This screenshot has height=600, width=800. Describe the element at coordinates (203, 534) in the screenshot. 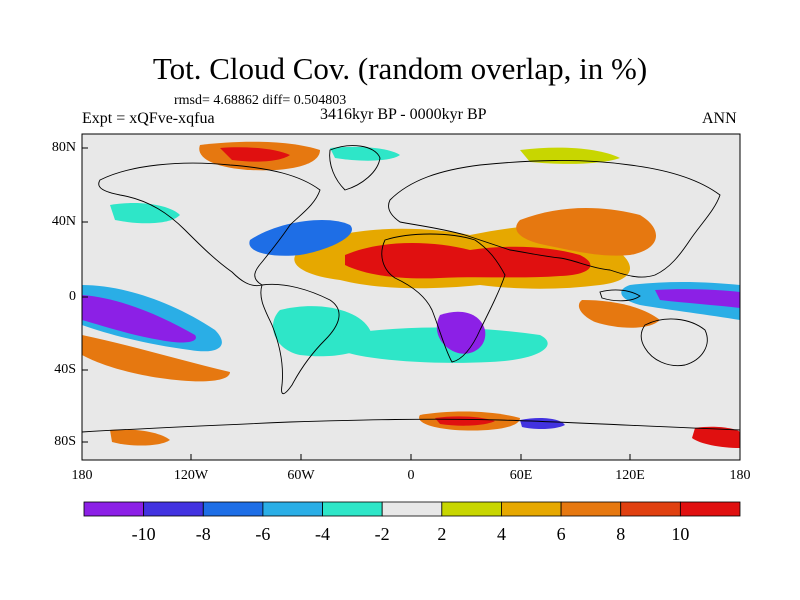

I see `colorbar-label: -8` at that location.